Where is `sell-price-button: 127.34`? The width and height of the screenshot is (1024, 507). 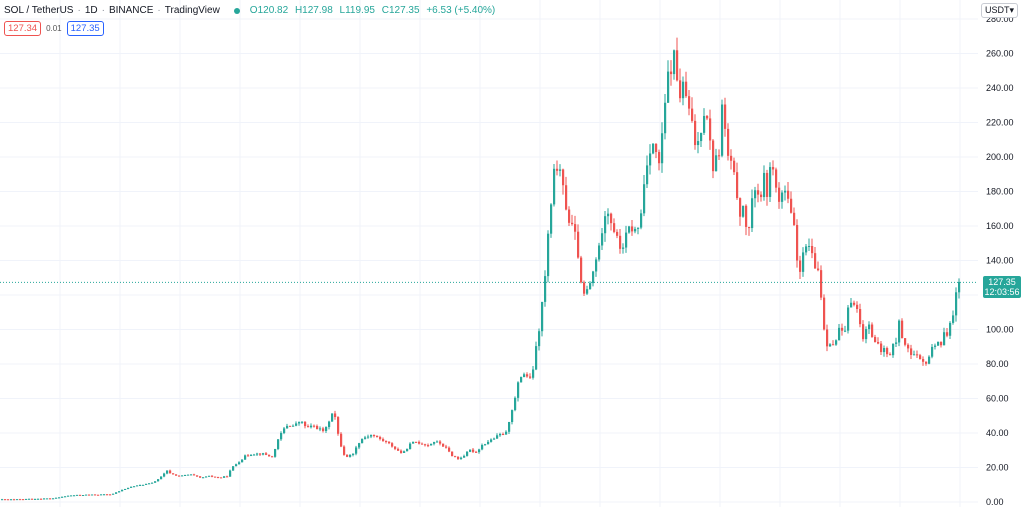
sell-price-button: 127.34 is located at coordinates (23, 28).